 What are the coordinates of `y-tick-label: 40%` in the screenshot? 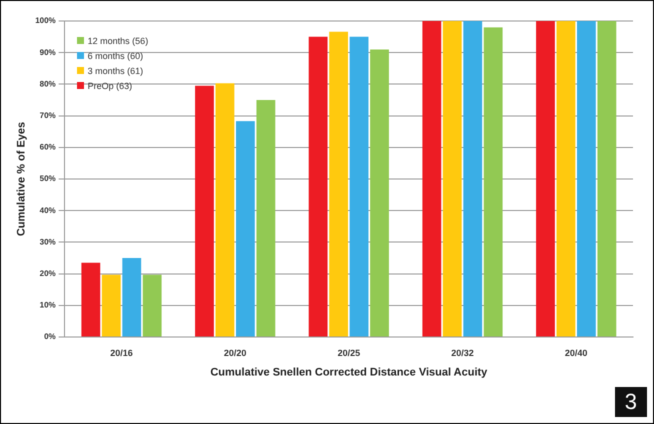 It's located at (48, 210).